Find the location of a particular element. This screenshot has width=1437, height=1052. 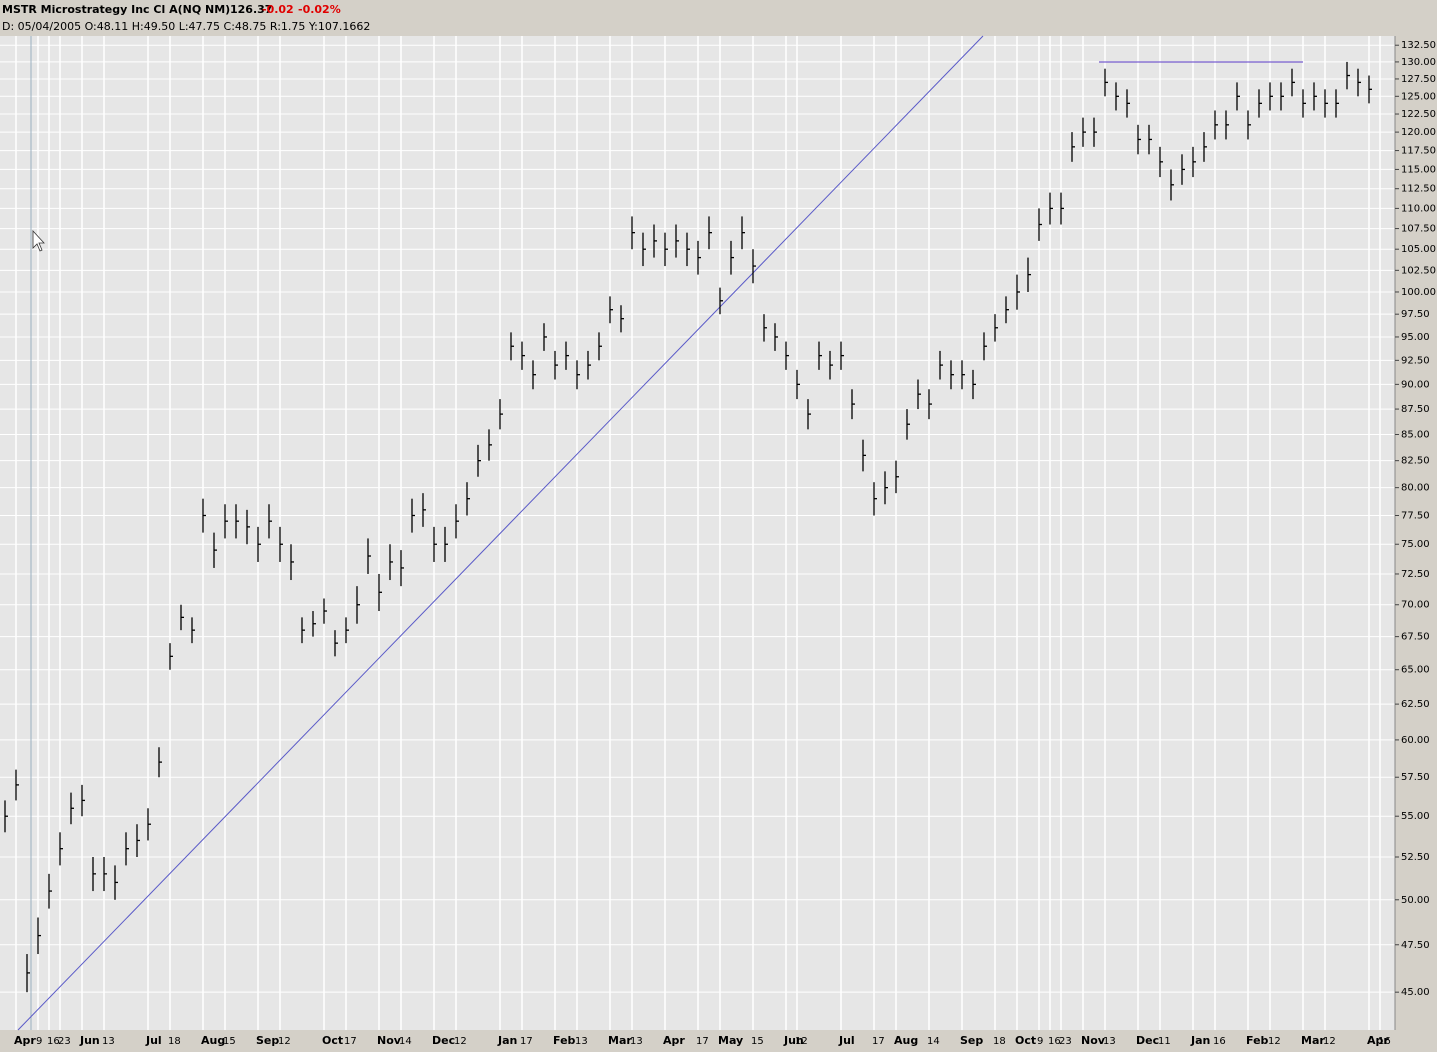

y-tick-label: 57.50 is located at coordinates (1415, 777).